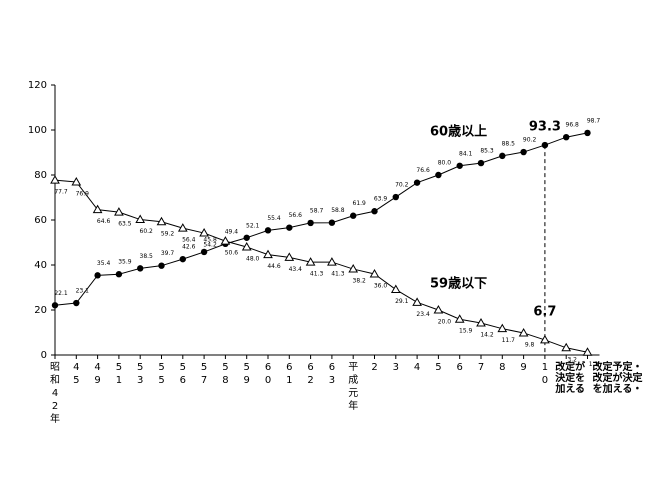  What do you see at coordinates (381, 286) in the screenshot?
I see `data-label: 36.0` at bounding box center [381, 286].